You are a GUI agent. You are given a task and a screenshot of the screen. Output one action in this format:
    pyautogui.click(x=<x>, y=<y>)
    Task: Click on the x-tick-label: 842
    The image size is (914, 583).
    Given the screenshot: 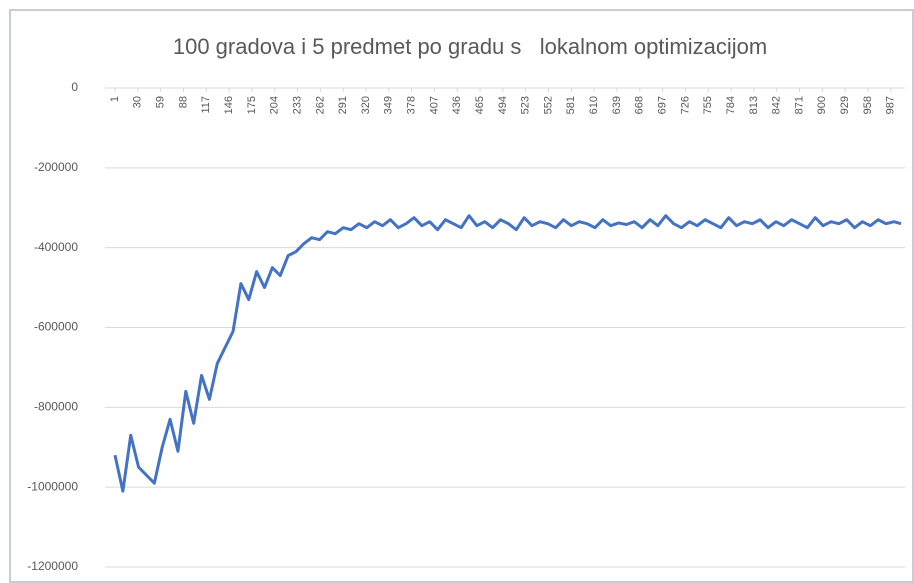 What is the action you would take?
    pyautogui.click(x=777, y=105)
    